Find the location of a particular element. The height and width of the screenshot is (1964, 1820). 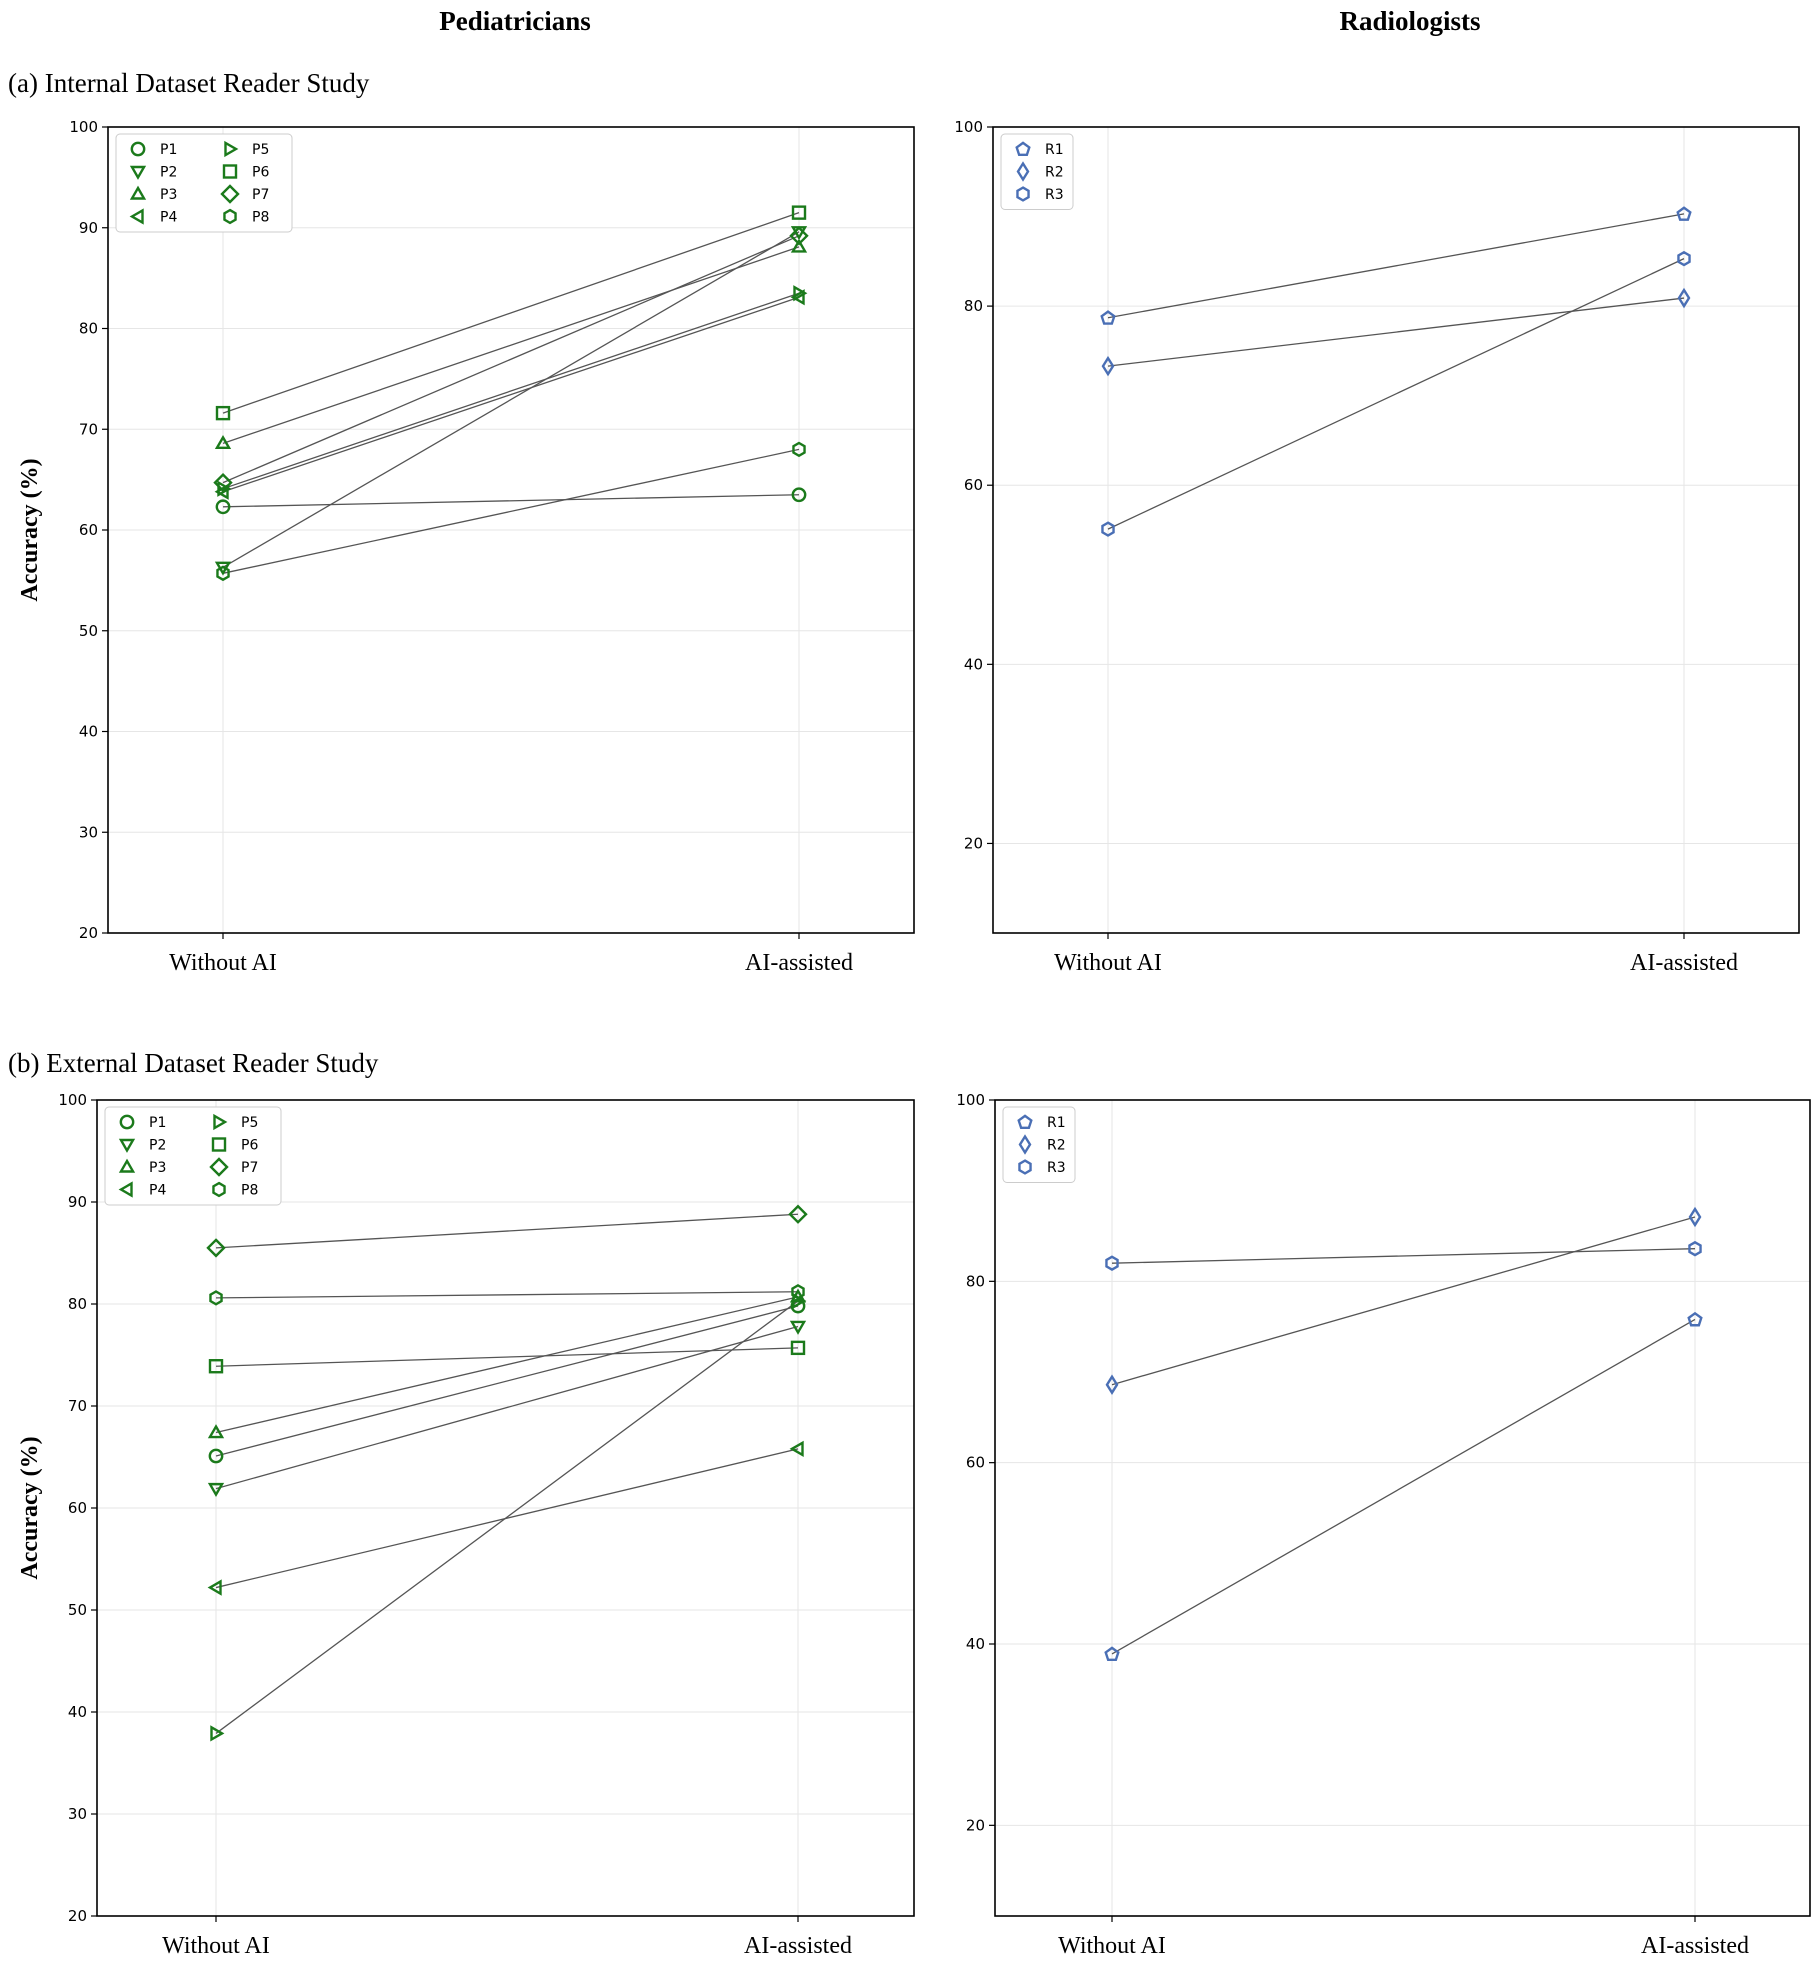

legend-label-p2: P2 is located at coordinates (157, 1146).